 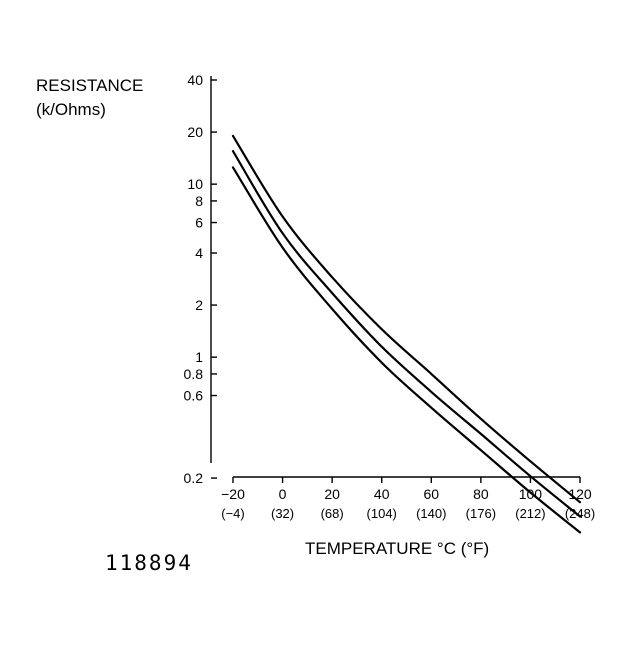 I want to click on x-tick-label: 60, so click(x=431, y=494).